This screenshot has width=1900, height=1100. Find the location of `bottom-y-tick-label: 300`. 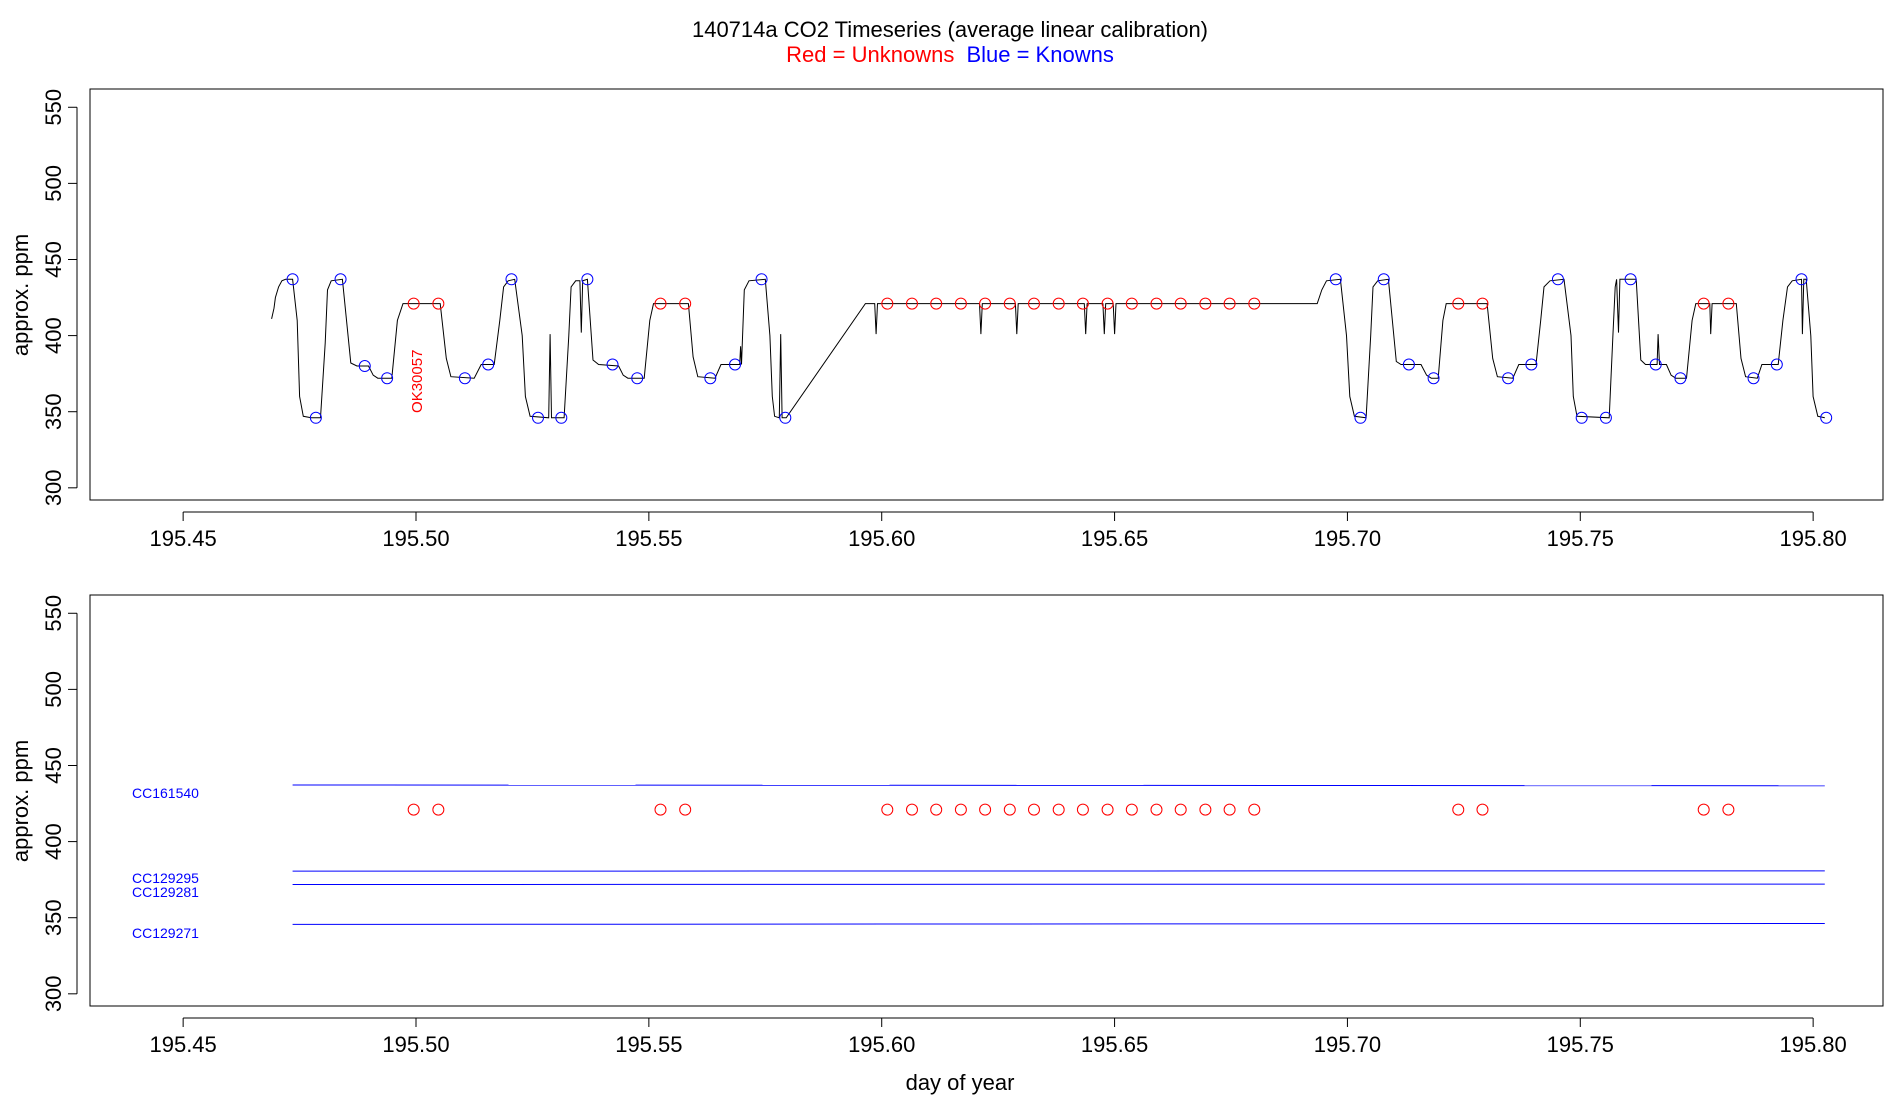

bottom-y-tick-label: 300 is located at coordinates (53, 993).